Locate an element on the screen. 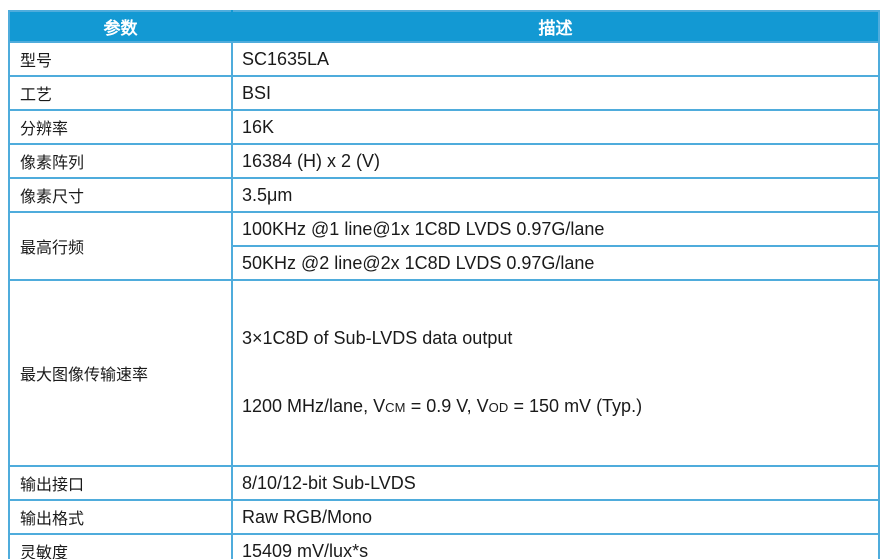  param-model: 型号 is located at coordinates (120, 59).